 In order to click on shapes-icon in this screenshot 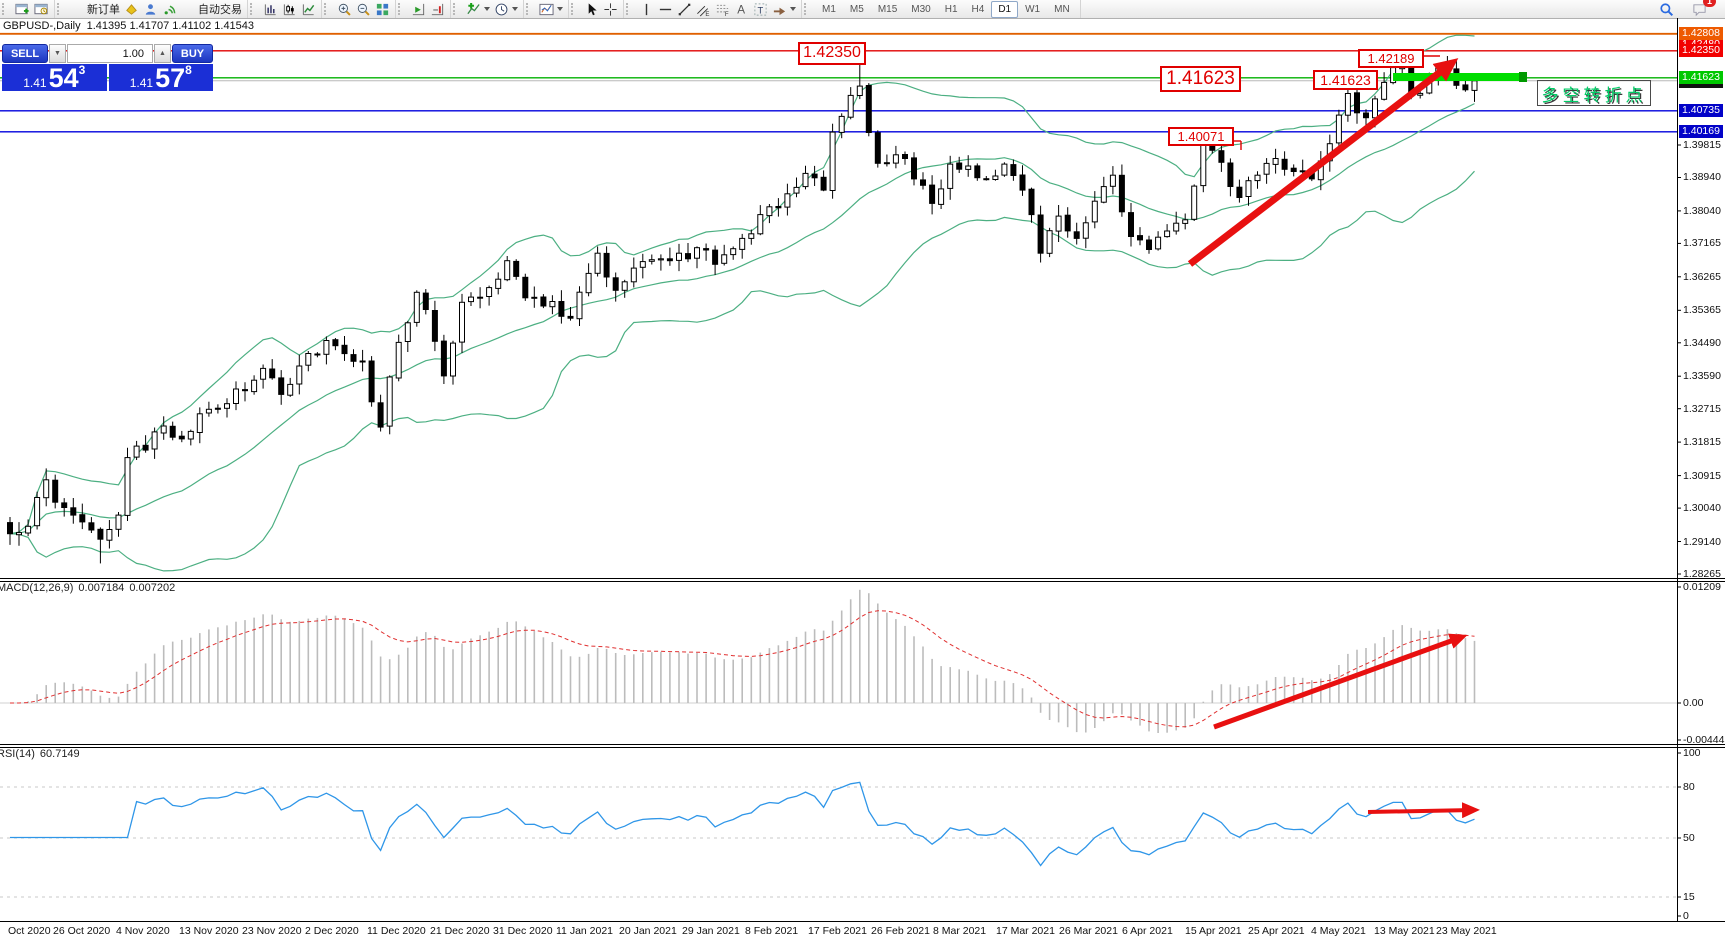, I will do `click(784, 9)`.